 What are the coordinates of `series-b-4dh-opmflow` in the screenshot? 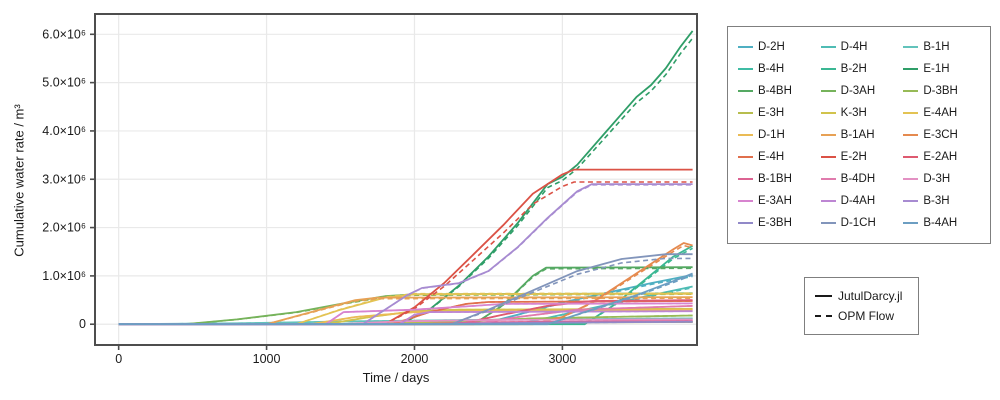 It's located at (405, 315).